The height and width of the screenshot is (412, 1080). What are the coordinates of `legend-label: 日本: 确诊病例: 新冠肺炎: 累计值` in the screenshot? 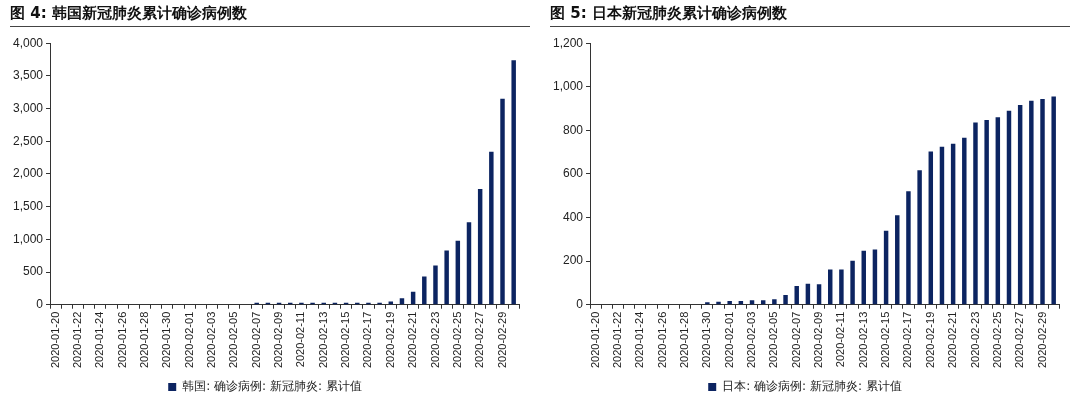 It's located at (812, 386).